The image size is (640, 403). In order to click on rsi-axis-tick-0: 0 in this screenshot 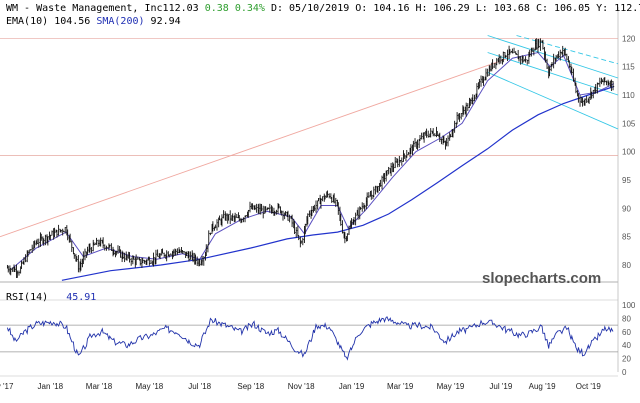, I will do `click(624, 372)`.